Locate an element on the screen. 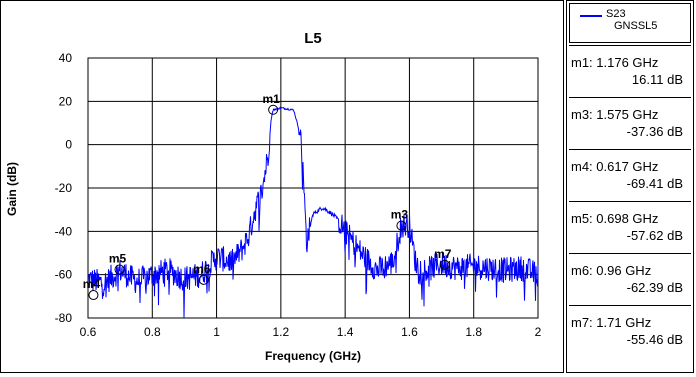 This screenshot has width=696, height=377. marker-label-m7: m7 is located at coordinates (443, 254).